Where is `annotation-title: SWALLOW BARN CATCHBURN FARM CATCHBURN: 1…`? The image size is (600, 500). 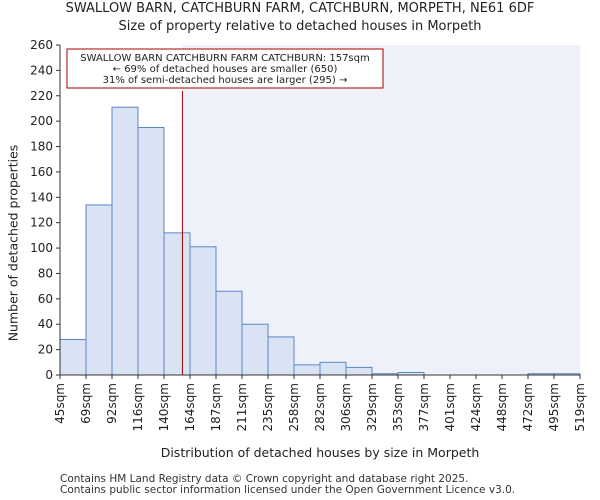 annotation-title: SWALLOW BARN CATCHBURN FARM CATCHBURN: 1… is located at coordinates (224, 58).